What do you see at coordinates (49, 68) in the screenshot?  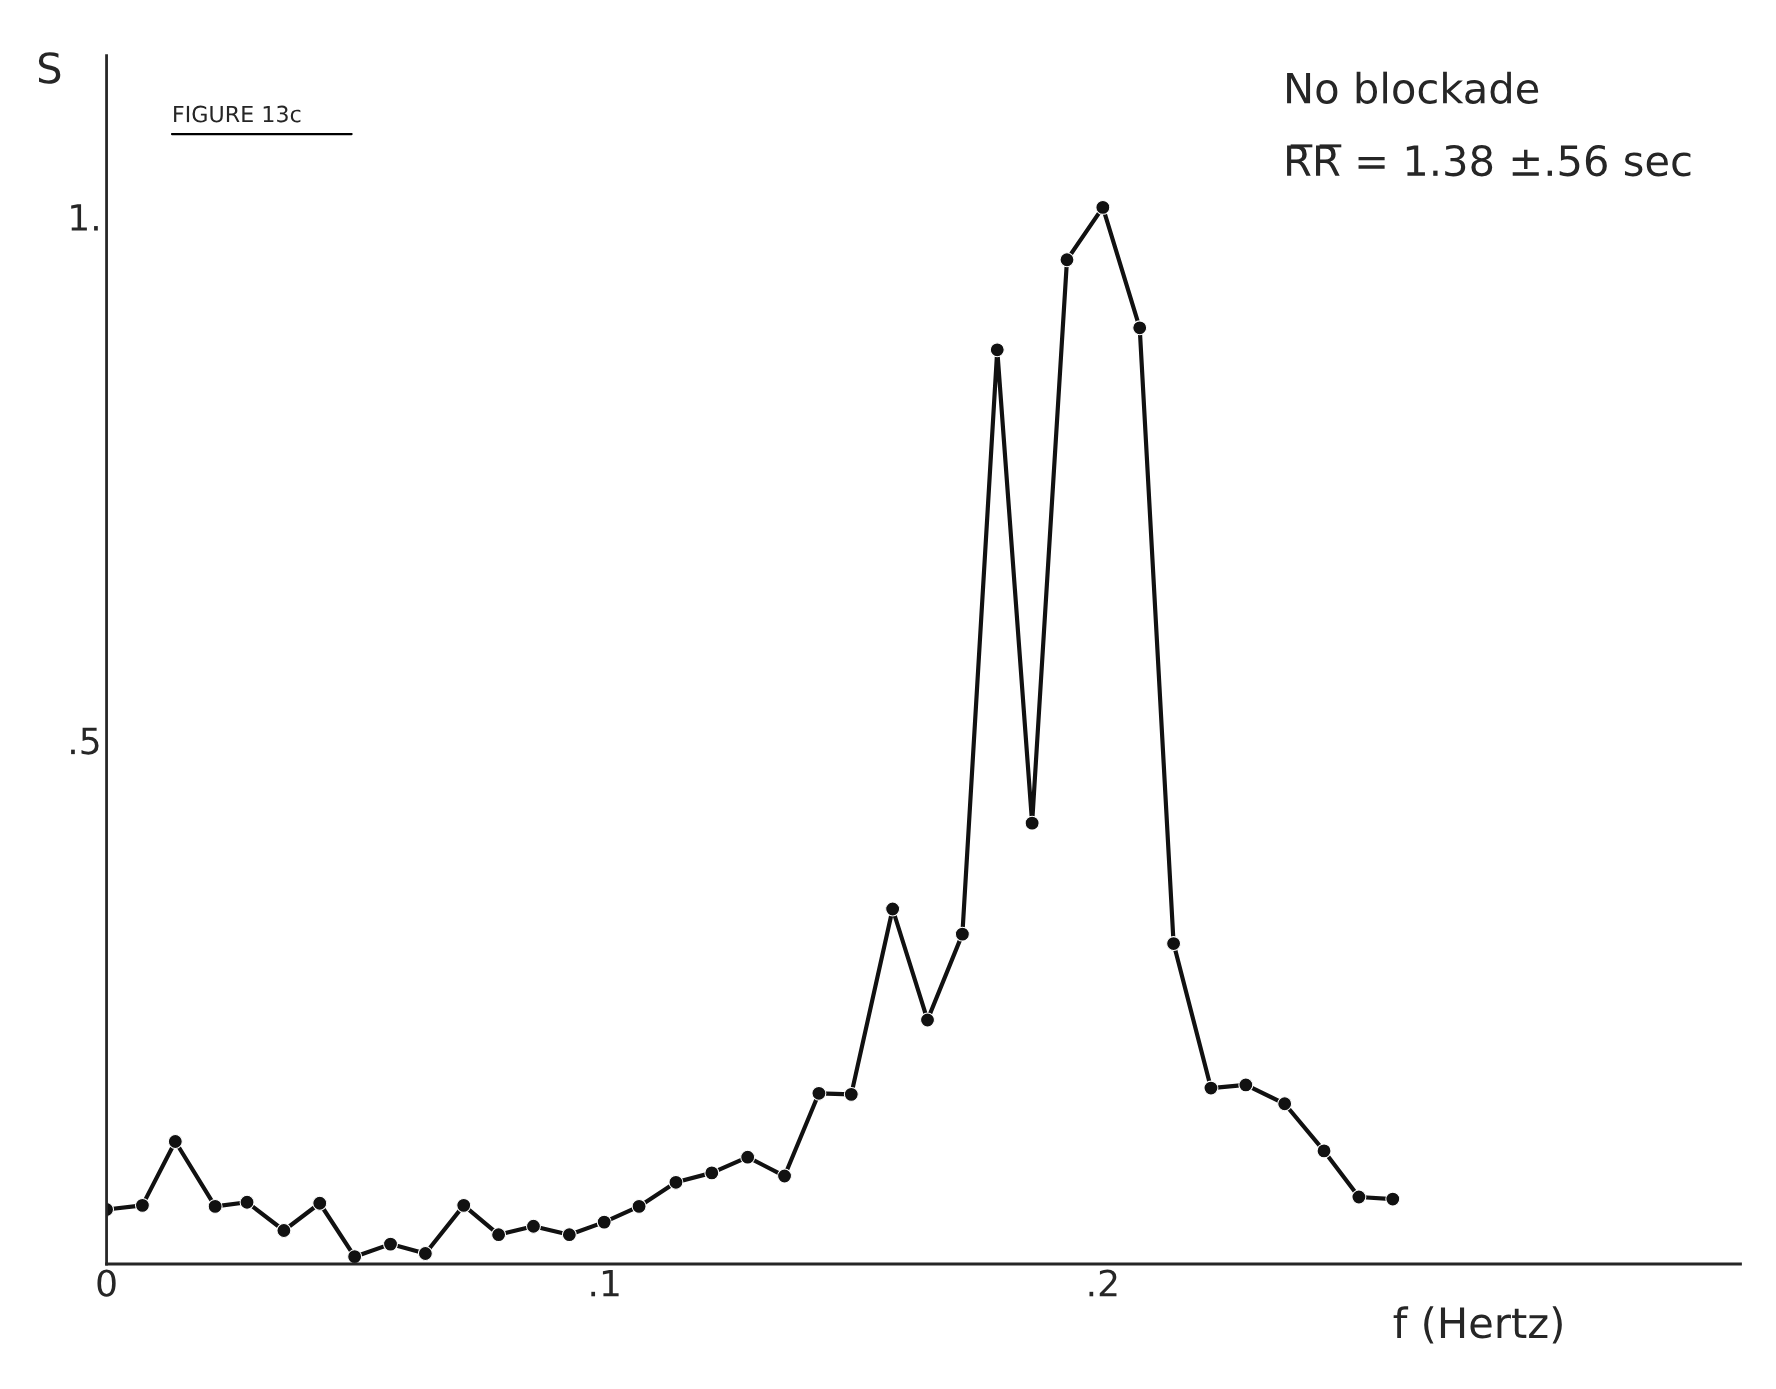 I see `y-axis-title: S` at bounding box center [49, 68].